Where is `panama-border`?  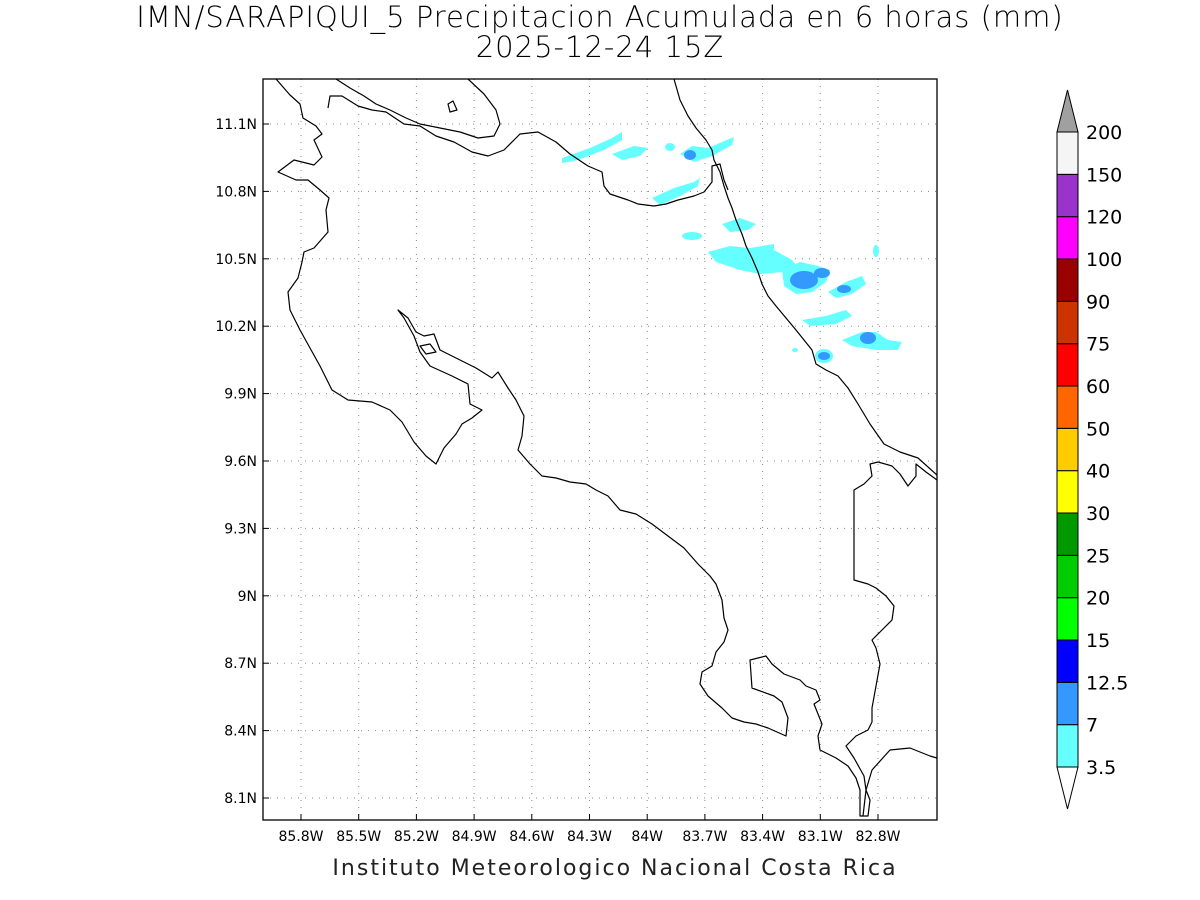
panama-border is located at coordinates (899, 782).